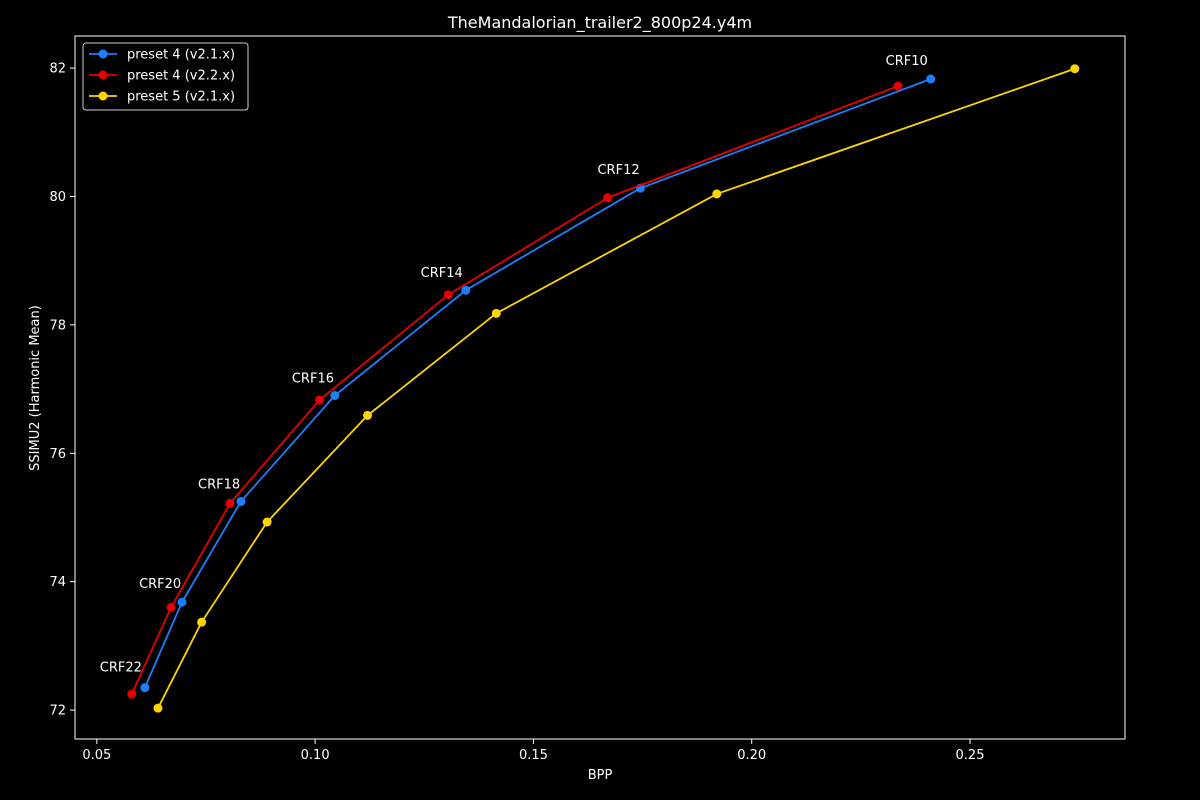  What do you see at coordinates (315, 755) in the screenshot?
I see `x-tick-label: 0.10` at bounding box center [315, 755].